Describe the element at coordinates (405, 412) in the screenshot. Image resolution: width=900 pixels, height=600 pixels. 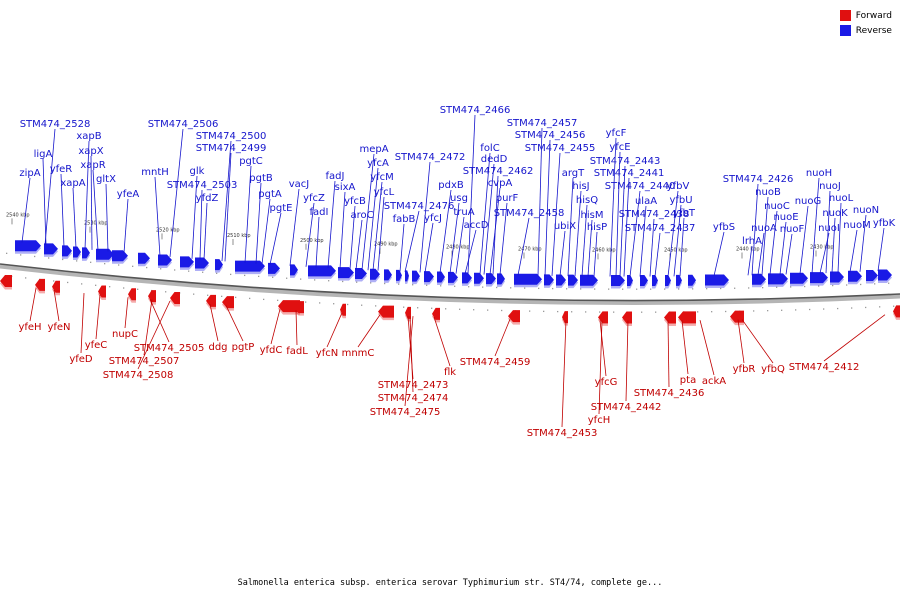
I see `forward-gene-label: STM474_2475` at that location.